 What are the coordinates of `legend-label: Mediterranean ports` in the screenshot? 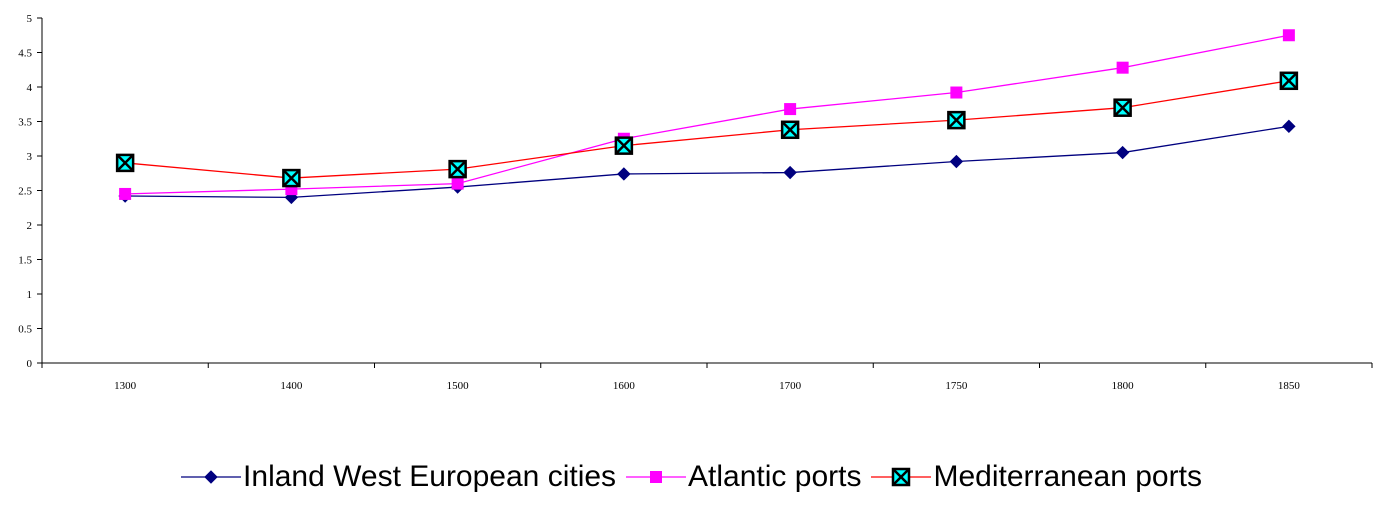 It's located at (1067, 476).